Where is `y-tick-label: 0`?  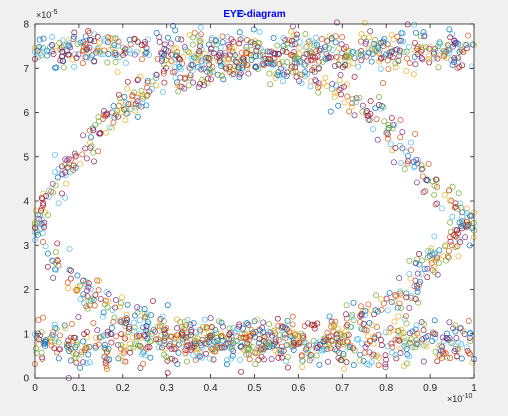
y-tick-label: 0 is located at coordinates (26, 379).